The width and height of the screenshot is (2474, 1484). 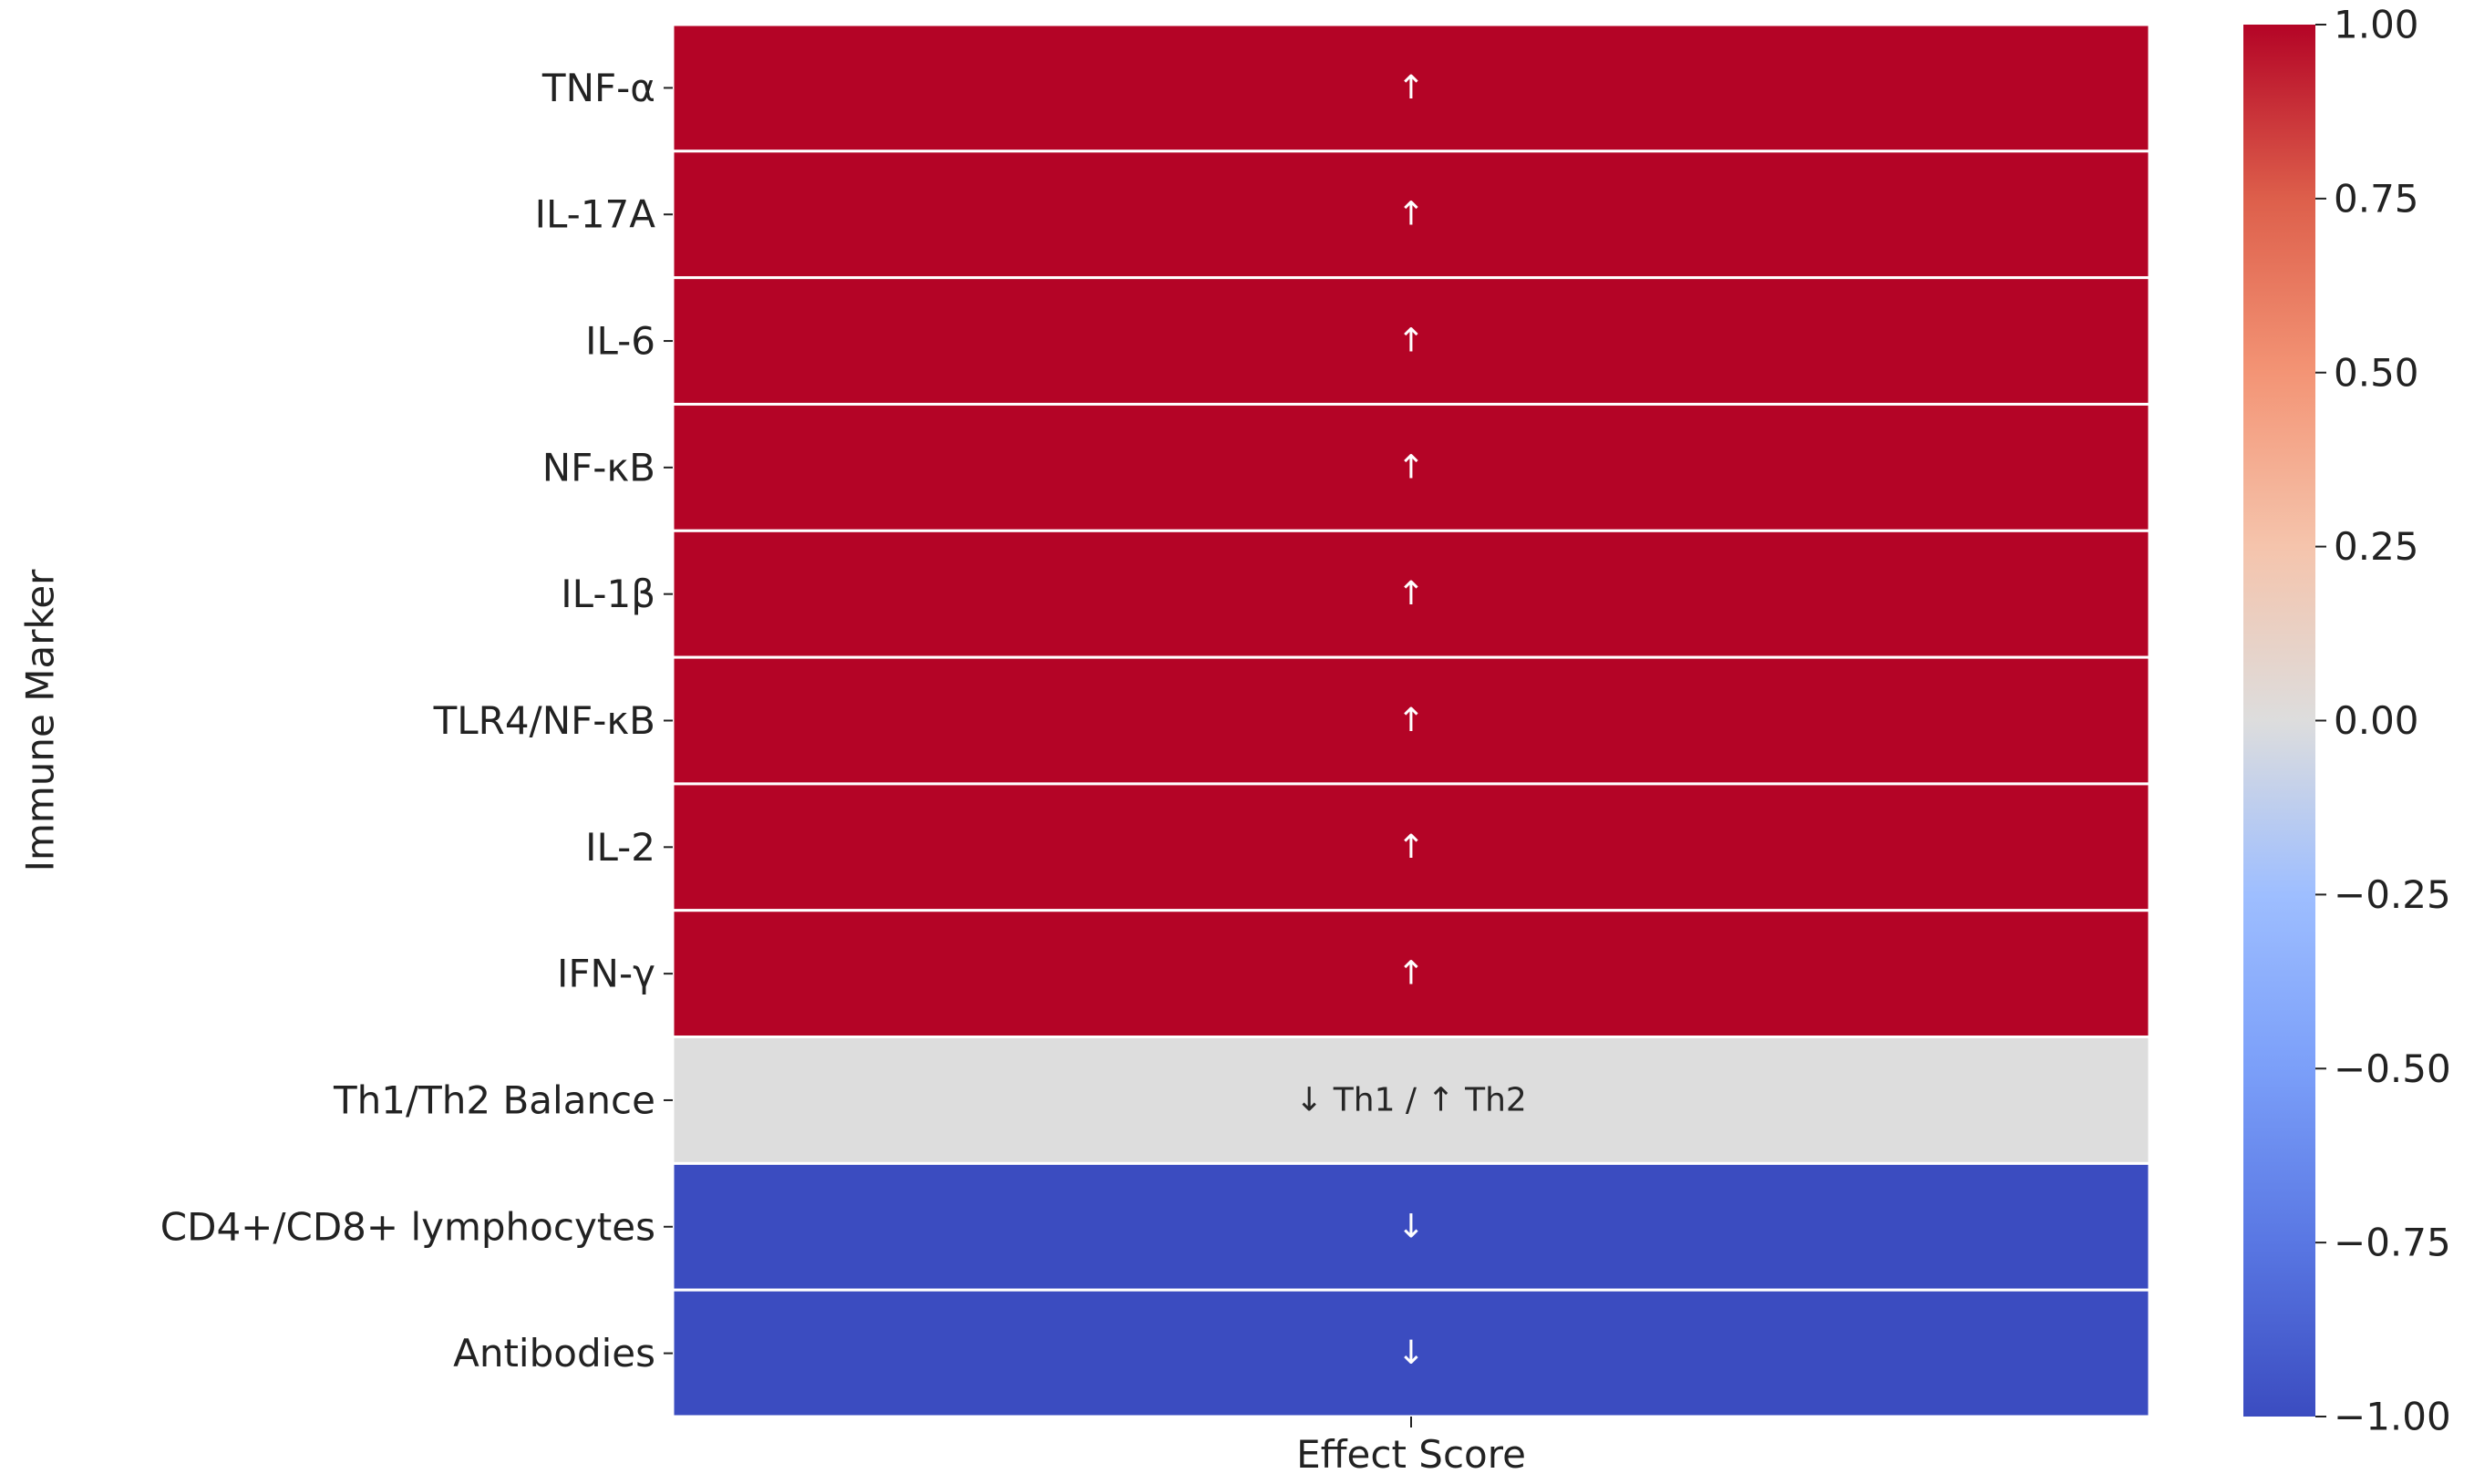 I want to click on y-tick-label: Antibodies, so click(x=554, y=1353).